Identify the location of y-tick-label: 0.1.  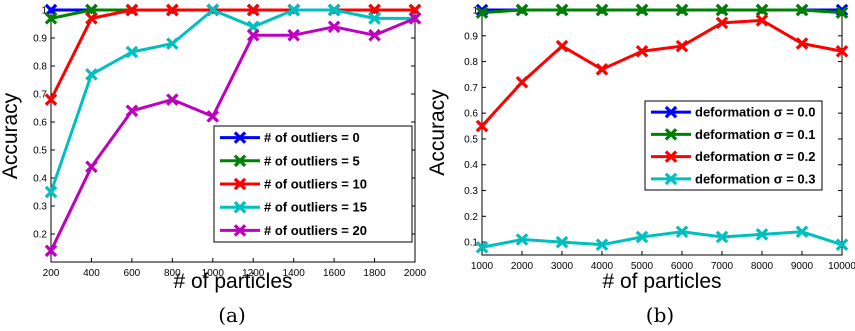
(471, 243).